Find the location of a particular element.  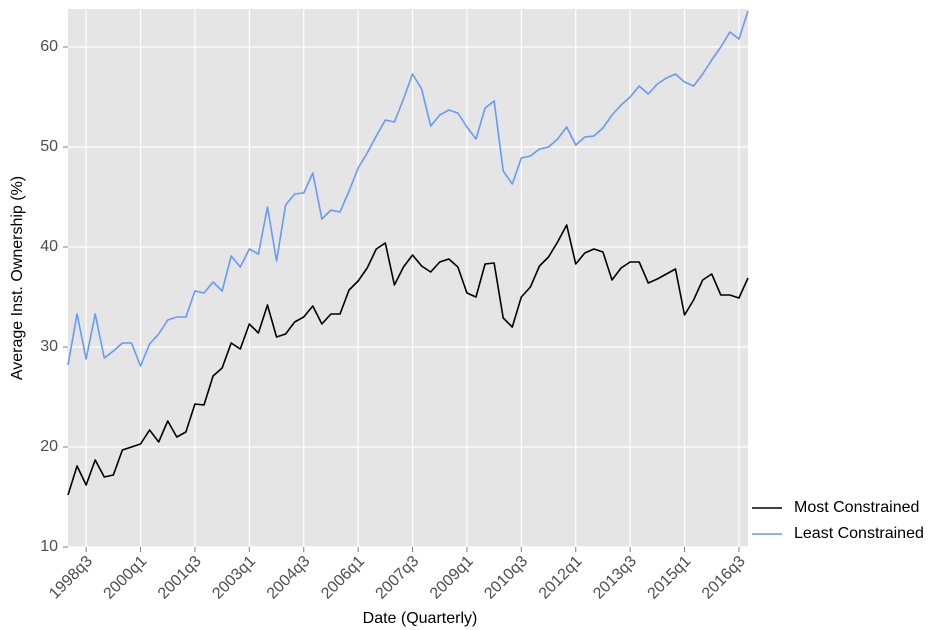

y-tick-label: 60 is located at coordinates (49, 46).